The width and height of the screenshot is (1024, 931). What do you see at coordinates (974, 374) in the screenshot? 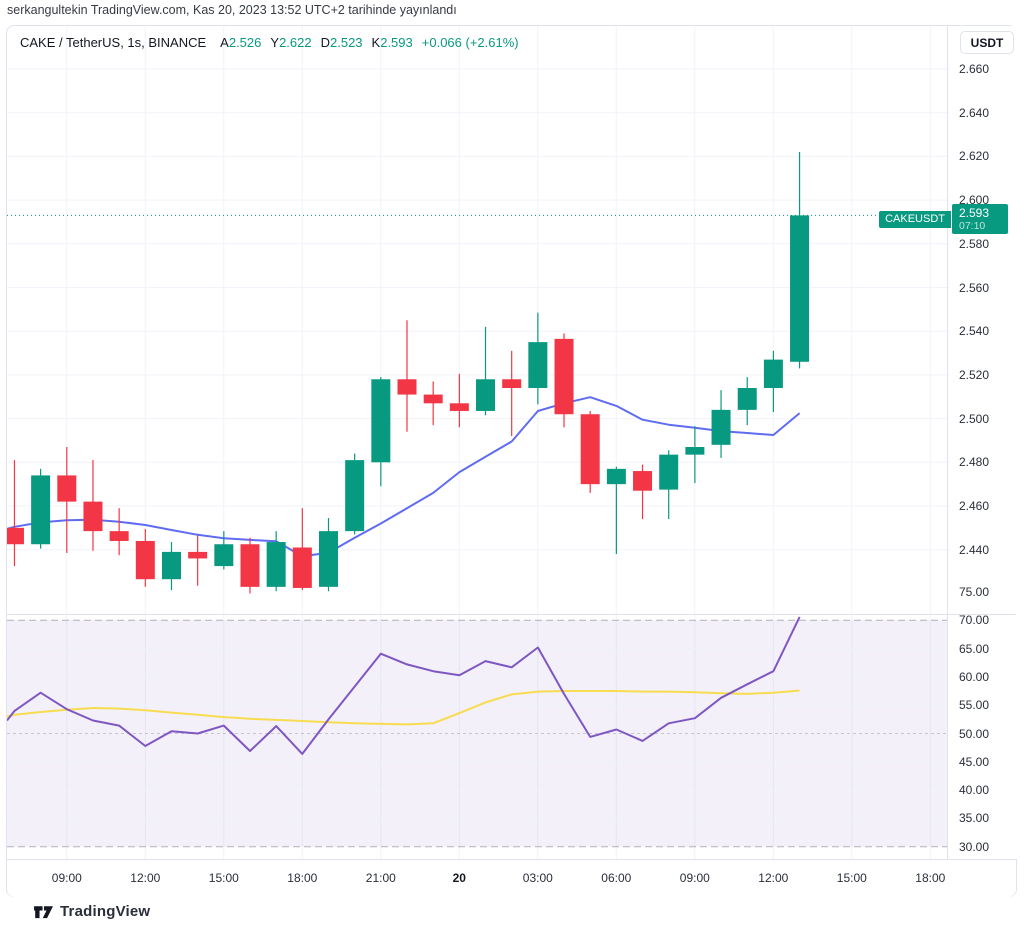
I see `axis-tick-label: 2.520` at bounding box center [974, 374].